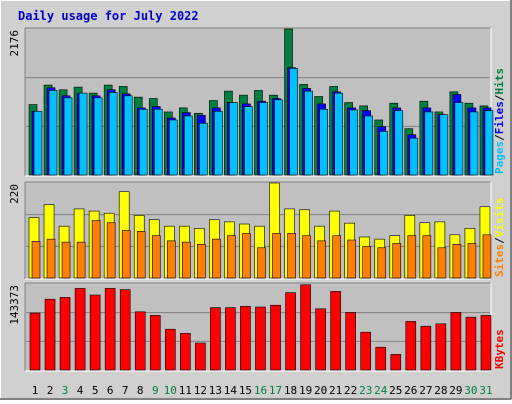  Describe the element at coordinates (499, 157) in the screenshot. I see `legend-label: Pages` at that location.